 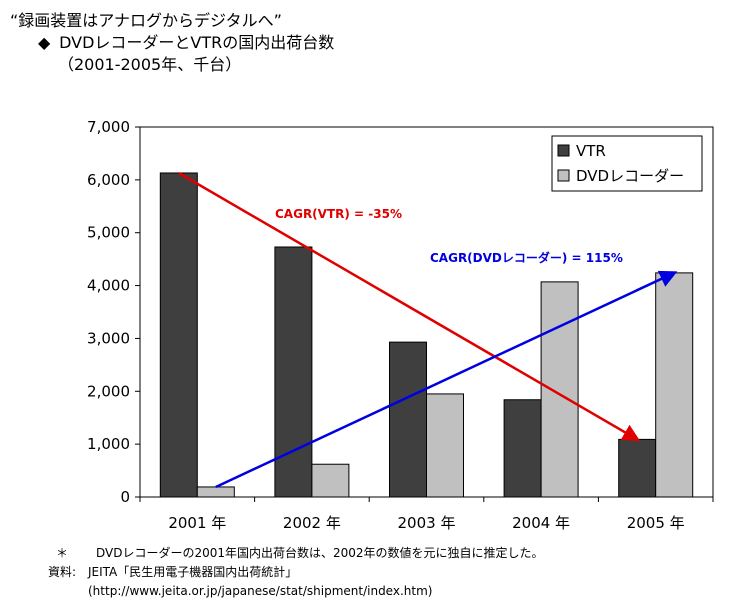 What do you see at coordinates (108, 233) in the screenshot?
I see `y-tick-label: 5,000` at bounding box center [108, 233].